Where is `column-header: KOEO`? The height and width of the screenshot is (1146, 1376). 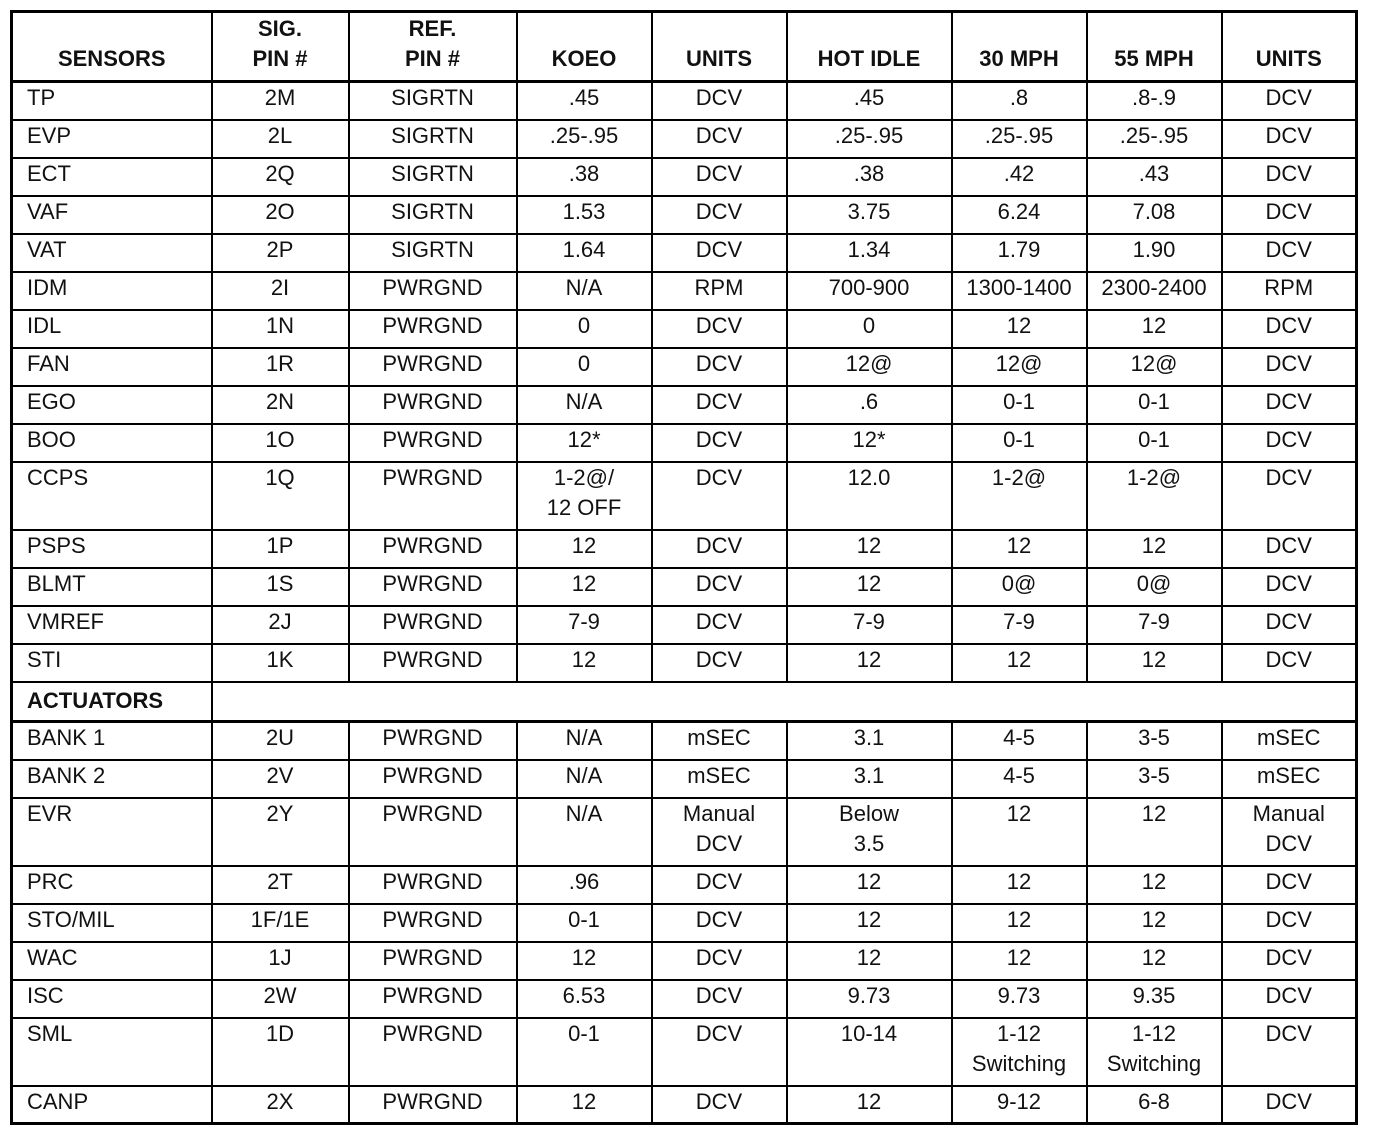 column-header: KOEO is located at coordinates (584, 46).